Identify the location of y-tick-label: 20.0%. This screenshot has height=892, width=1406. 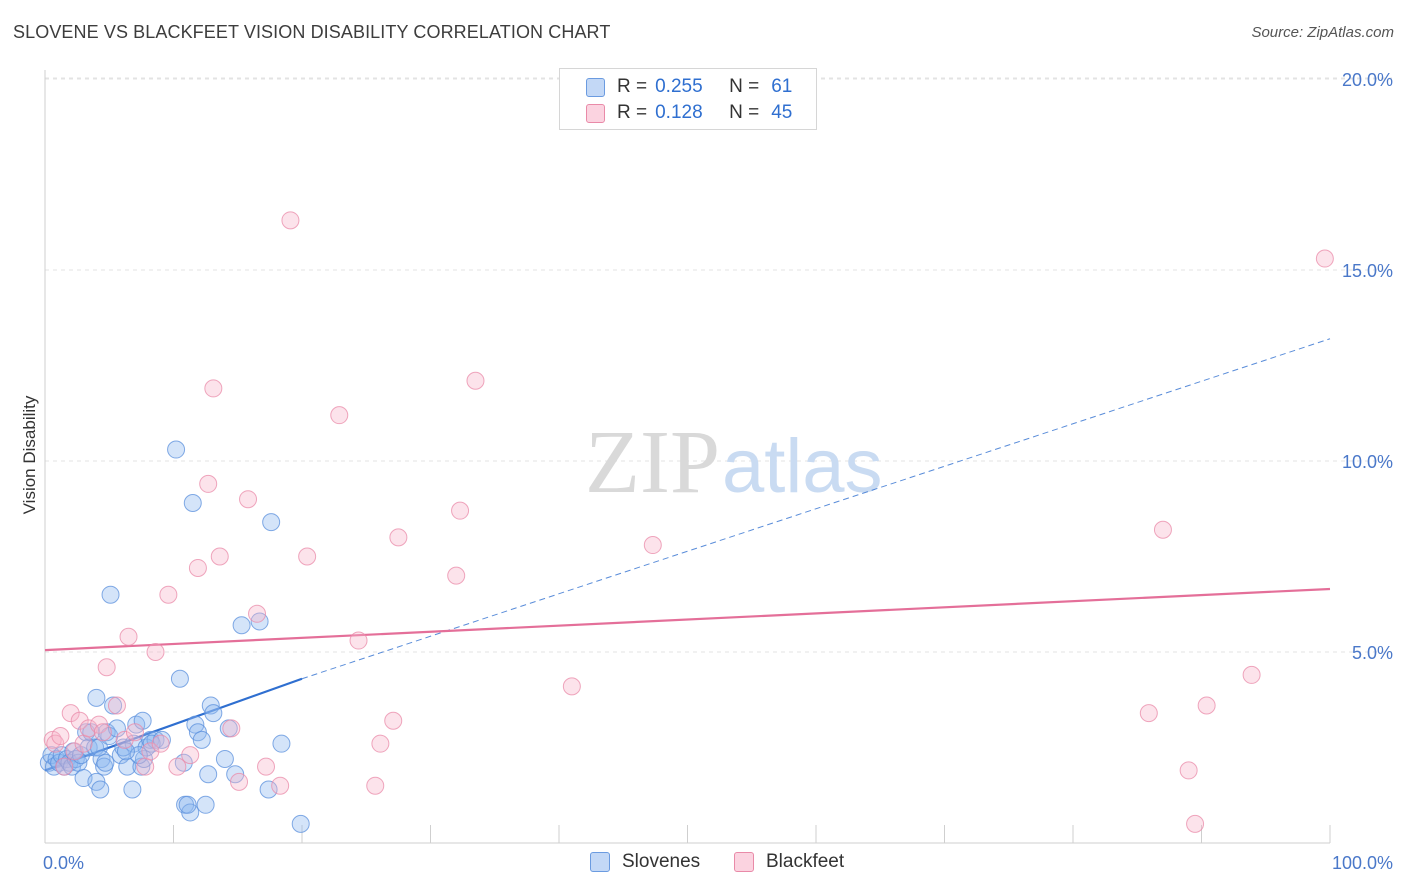
(1367, 80).